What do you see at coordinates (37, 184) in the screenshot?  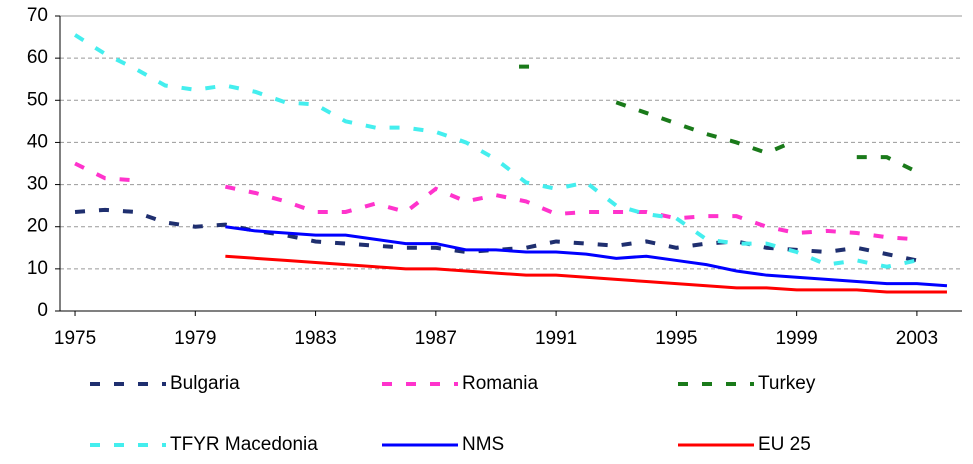 I see `y-tick-label: 30` at bounding box center [37, 184].